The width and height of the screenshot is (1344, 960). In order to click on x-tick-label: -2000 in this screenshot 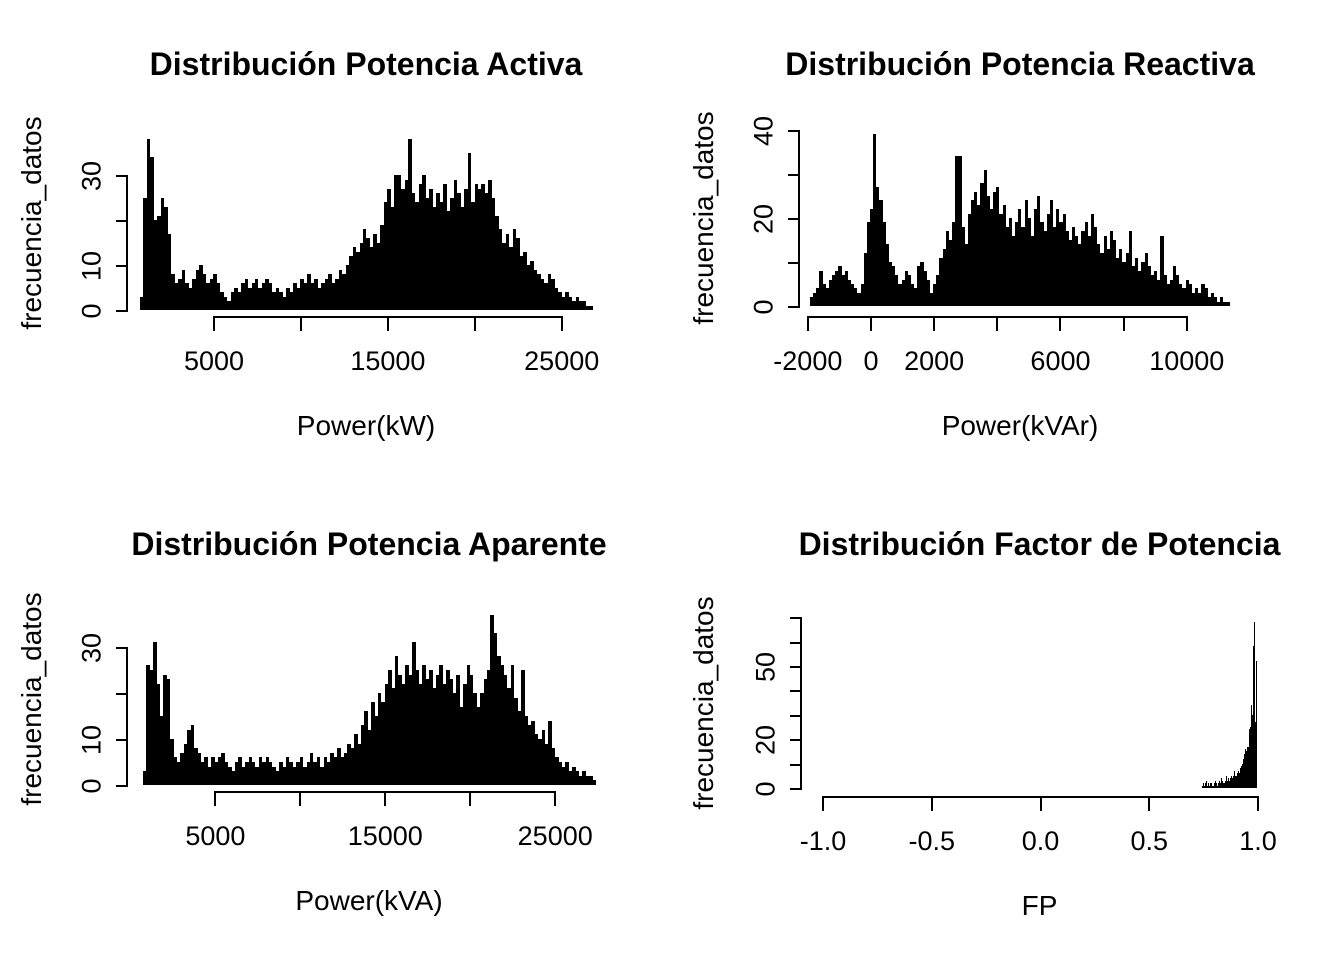, I will do `click(808, 361)`.